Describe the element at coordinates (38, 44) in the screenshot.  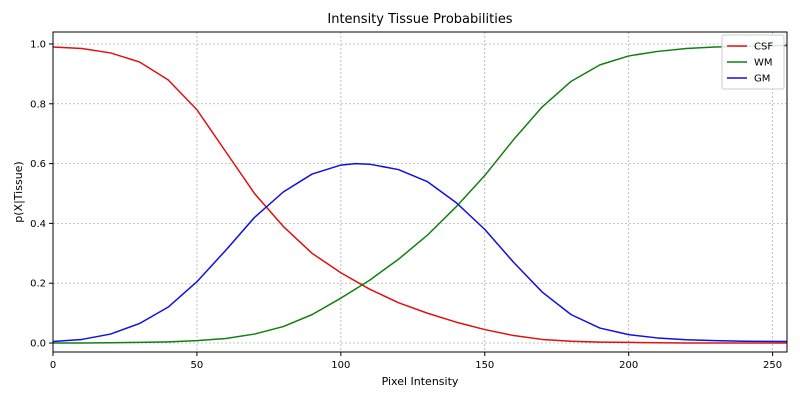
I see `y-tick-label: 1.0` at that location.